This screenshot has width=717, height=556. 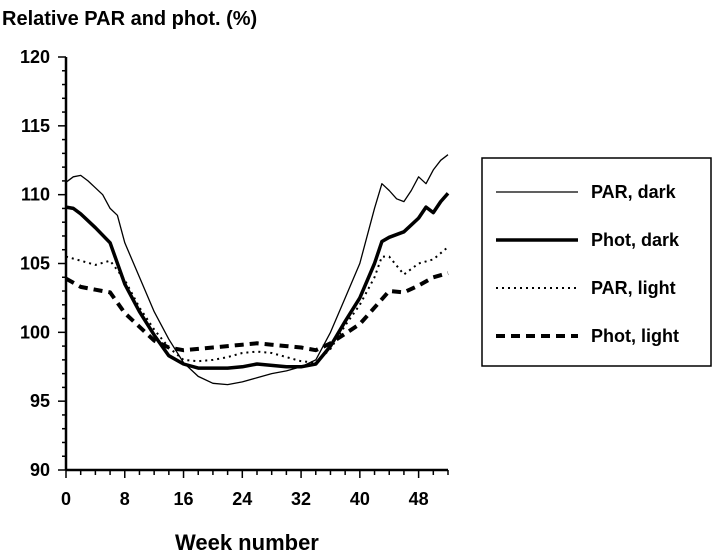 I want to click on y-tick-label: 90, so click(x=40, y=470).